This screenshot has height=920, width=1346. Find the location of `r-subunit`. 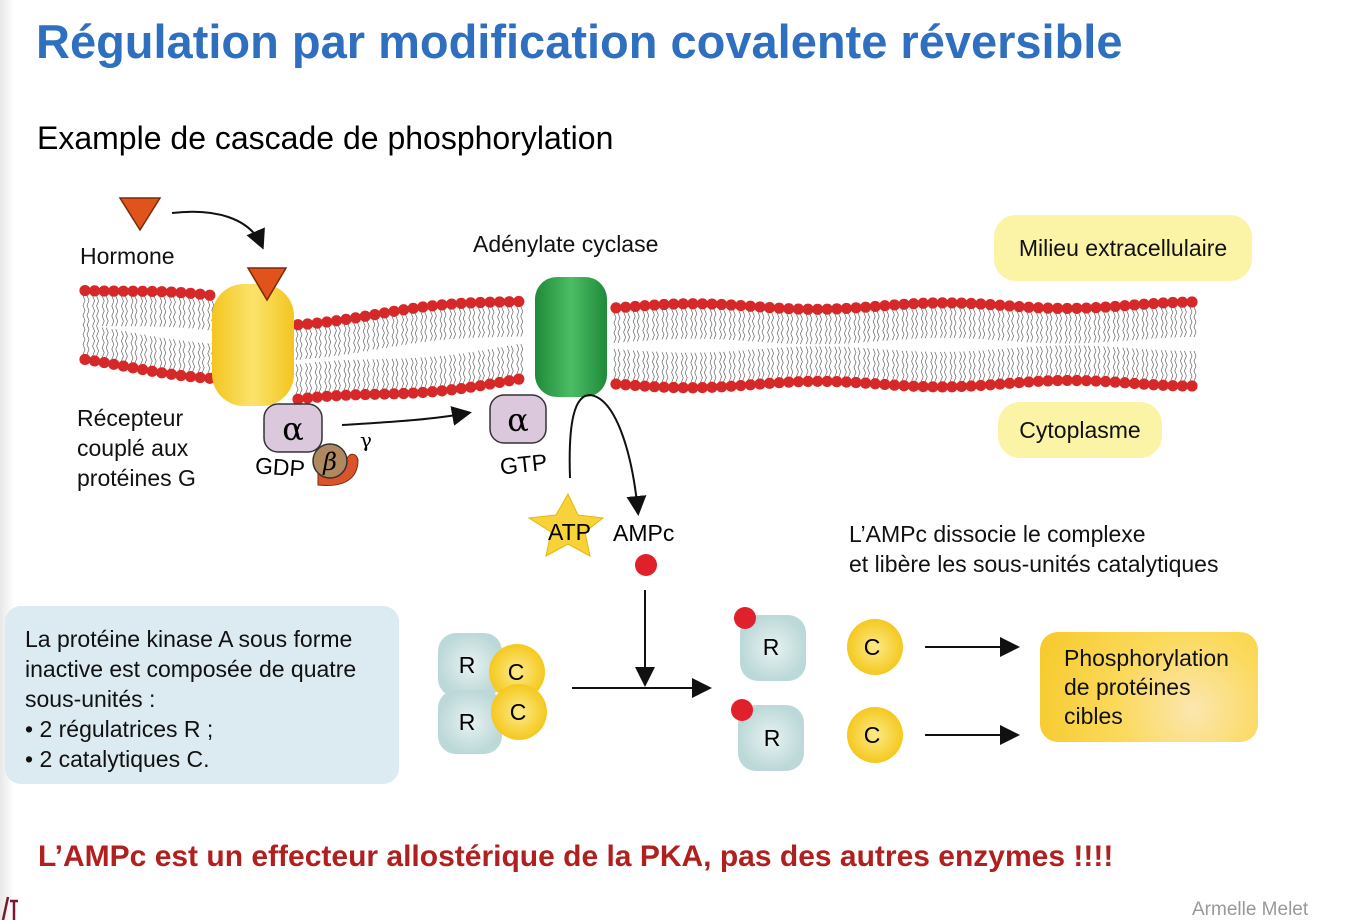

r-subunit is located at coordinates (470, 722).